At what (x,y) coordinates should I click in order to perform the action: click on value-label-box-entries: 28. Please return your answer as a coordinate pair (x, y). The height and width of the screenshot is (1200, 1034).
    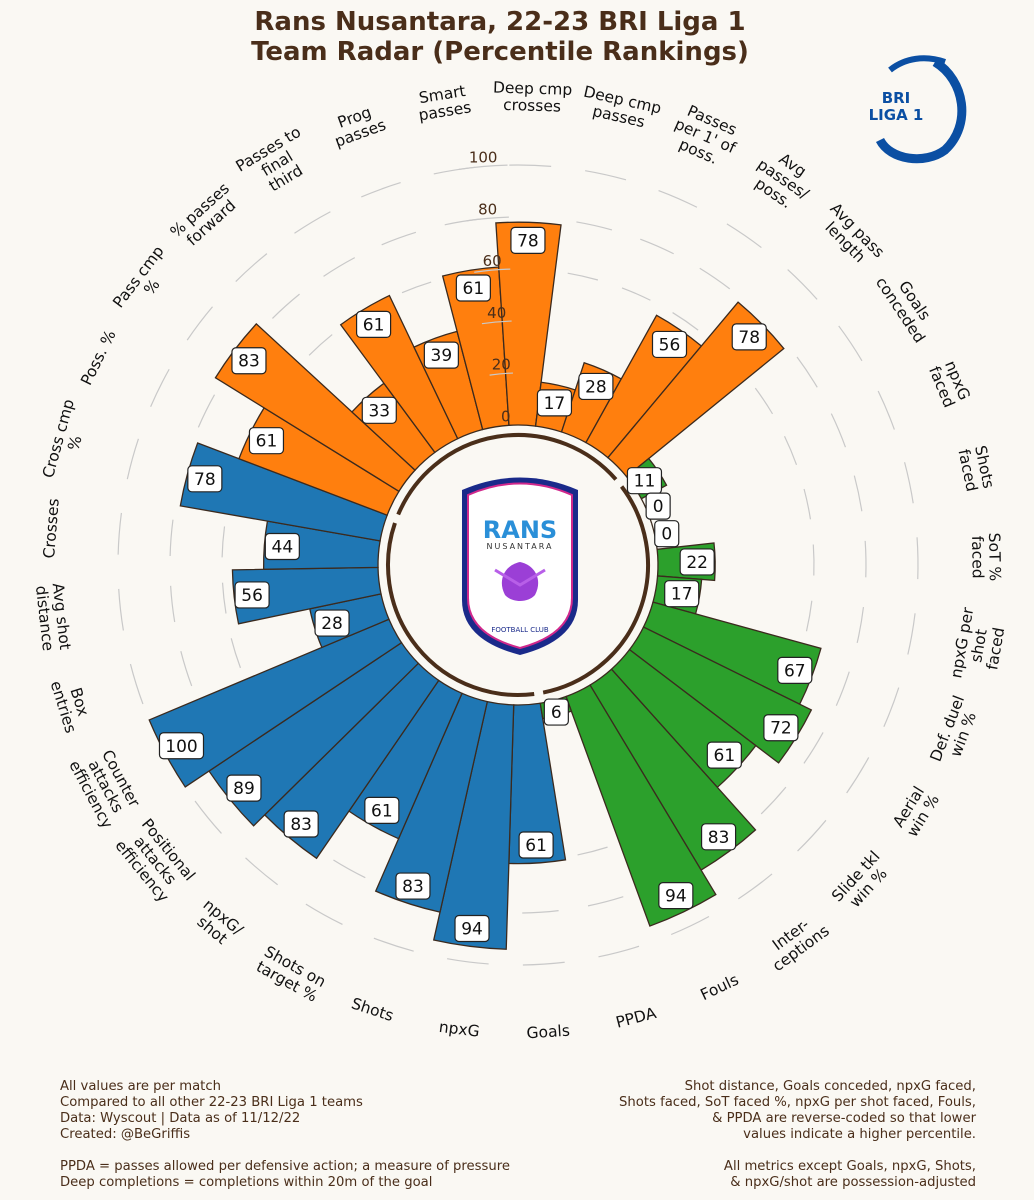
    Looking at the image, I should click on (332, 623).